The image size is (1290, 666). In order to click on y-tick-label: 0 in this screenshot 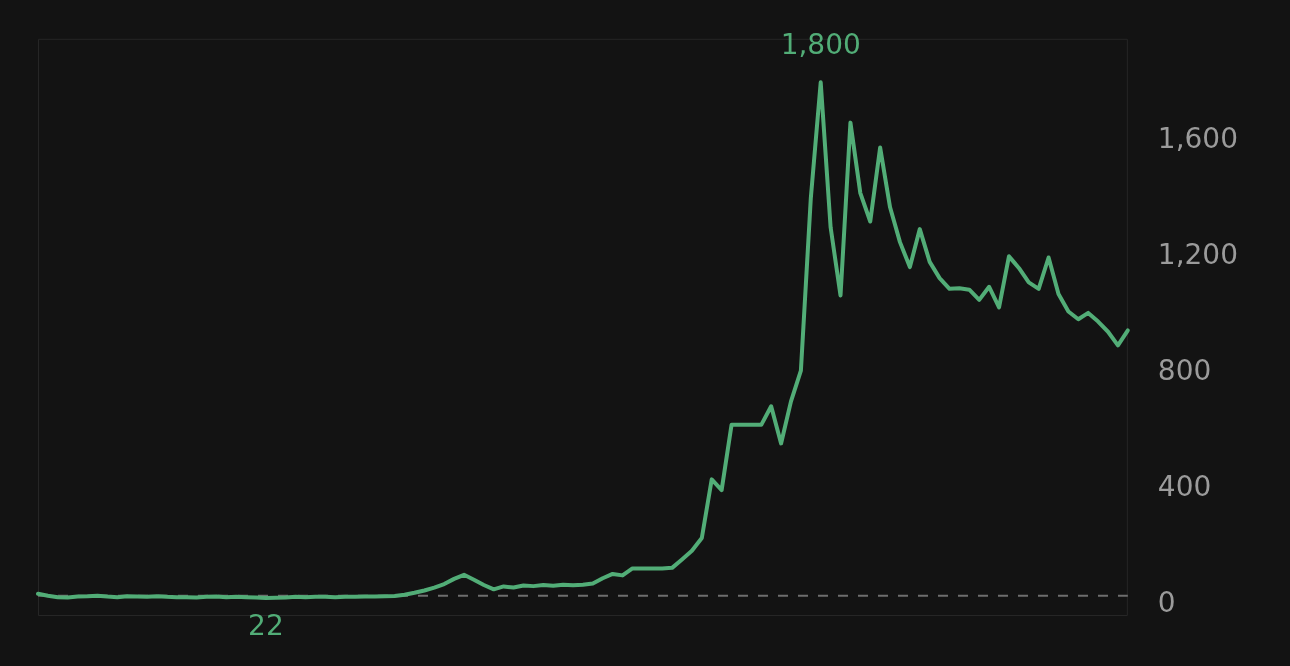, I will do `click(1166, 602)`.